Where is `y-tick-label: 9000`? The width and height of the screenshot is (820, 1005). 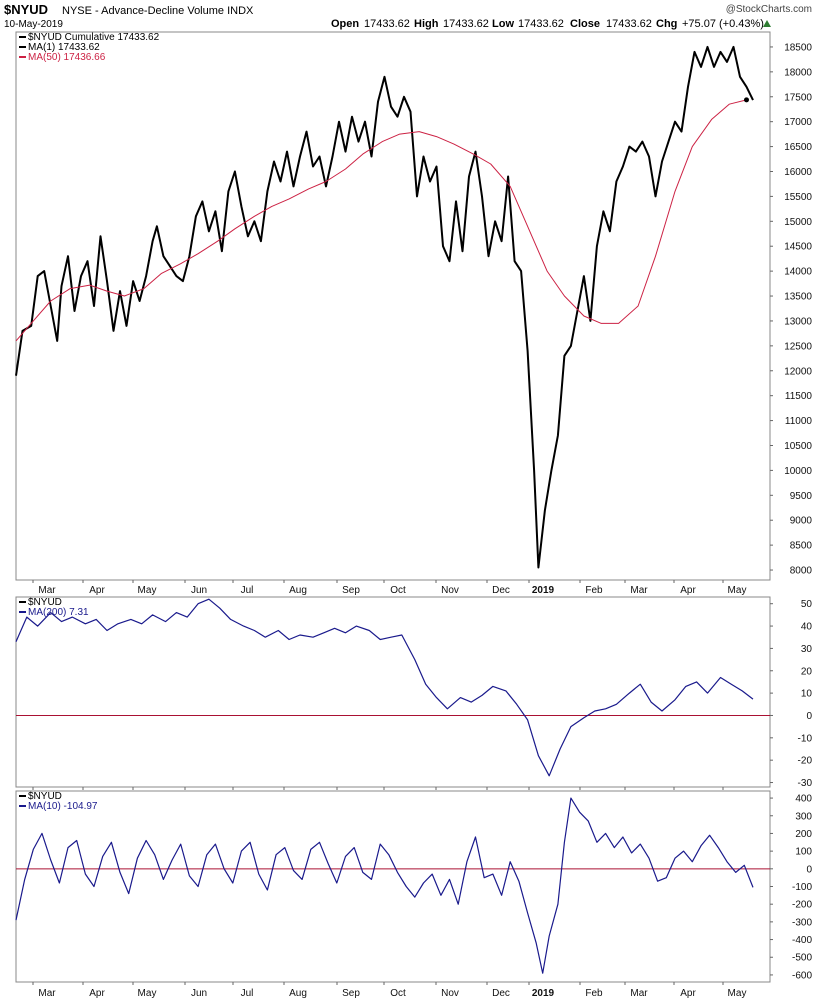 y-tick-label: 9000 is located at coordinates (801, 521).